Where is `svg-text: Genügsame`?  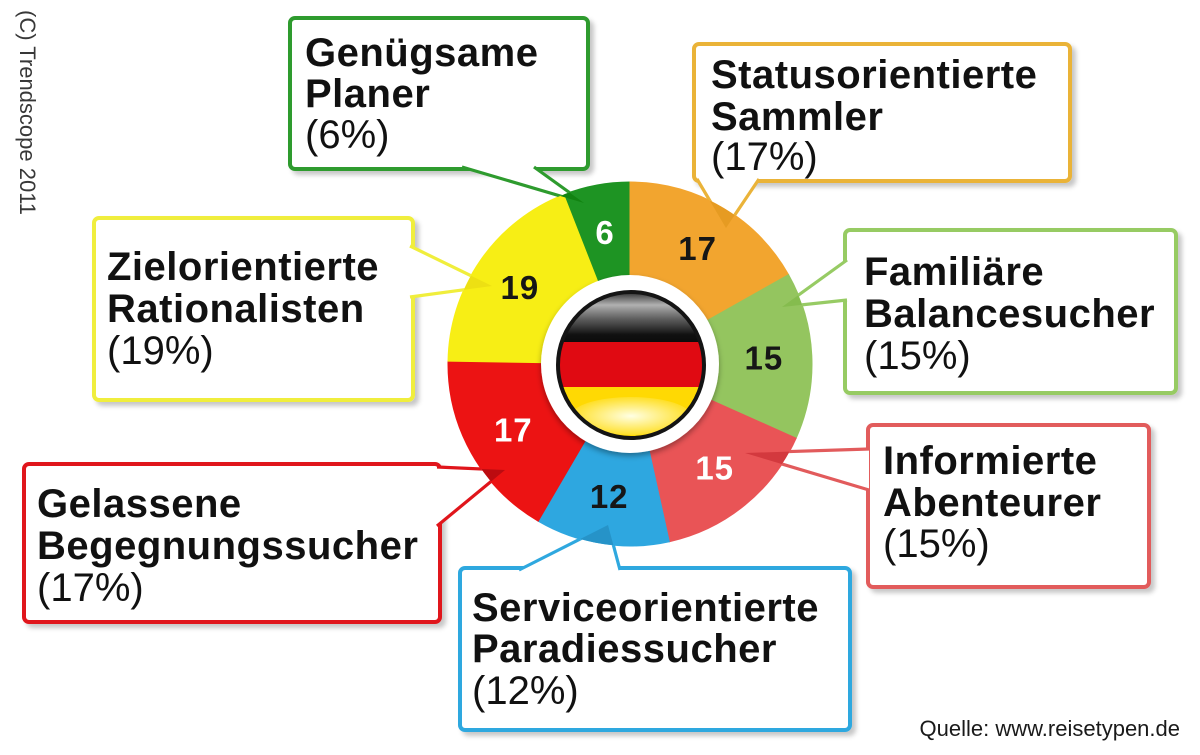
svg-text: Genügsame is located at coordinates (421, 53).